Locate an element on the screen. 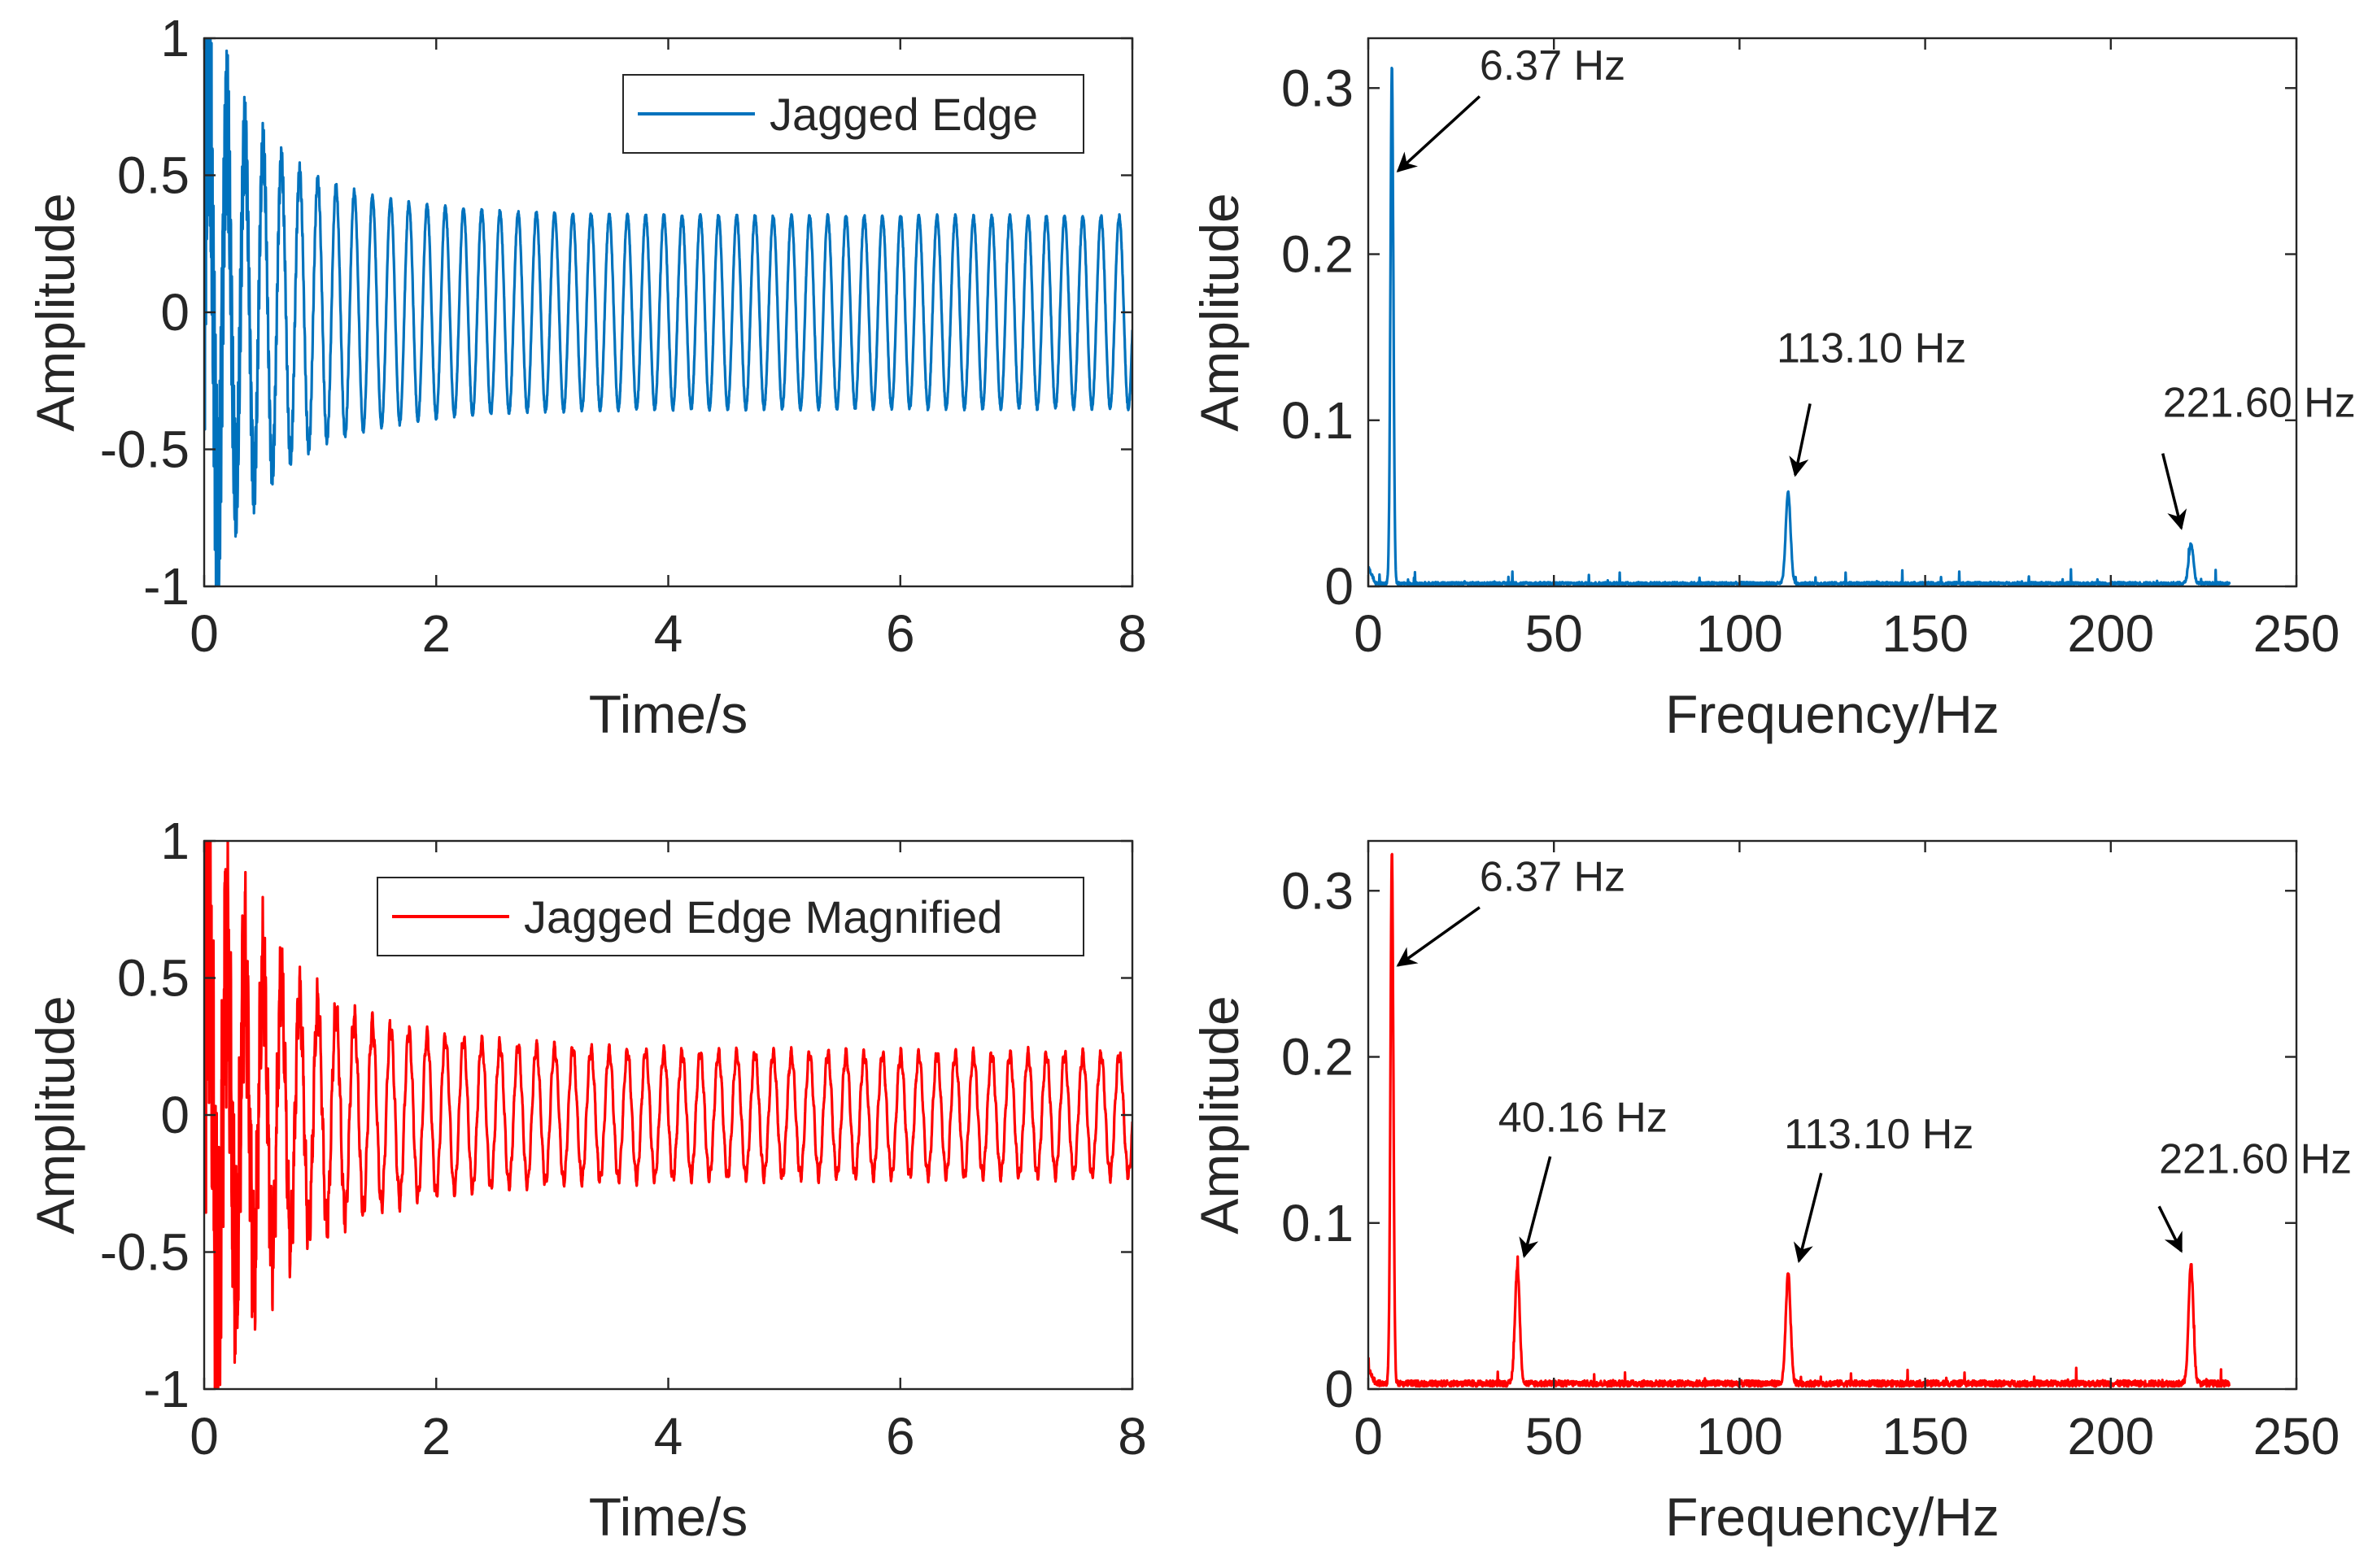  series-line-jagged-edge is located at coordinates (668, 312).